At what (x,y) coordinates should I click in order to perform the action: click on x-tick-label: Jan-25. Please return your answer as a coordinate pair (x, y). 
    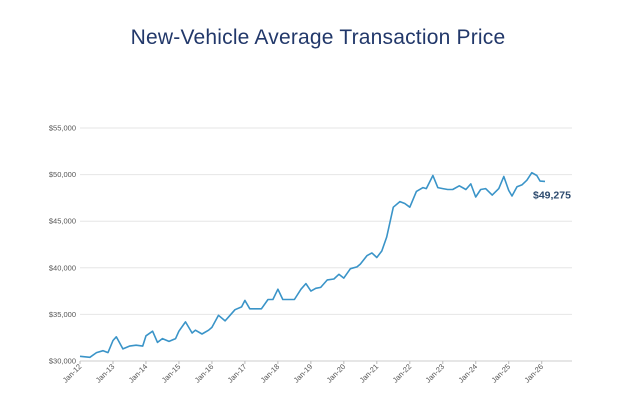
    Looking at the image, I should click on (501, 373).